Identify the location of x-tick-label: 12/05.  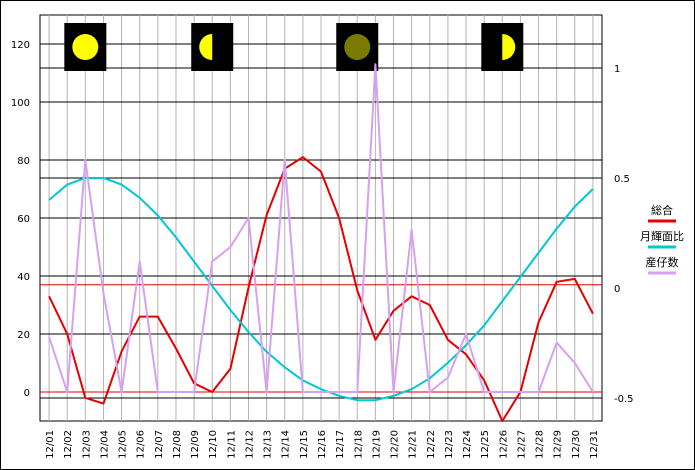
(123, 444).